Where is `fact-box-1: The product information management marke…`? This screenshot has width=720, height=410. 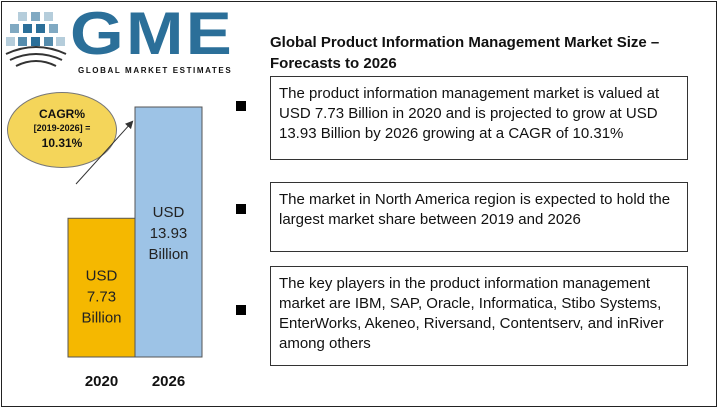
fact-box-1: The product information management marke… is located at coordinates (479, 118).